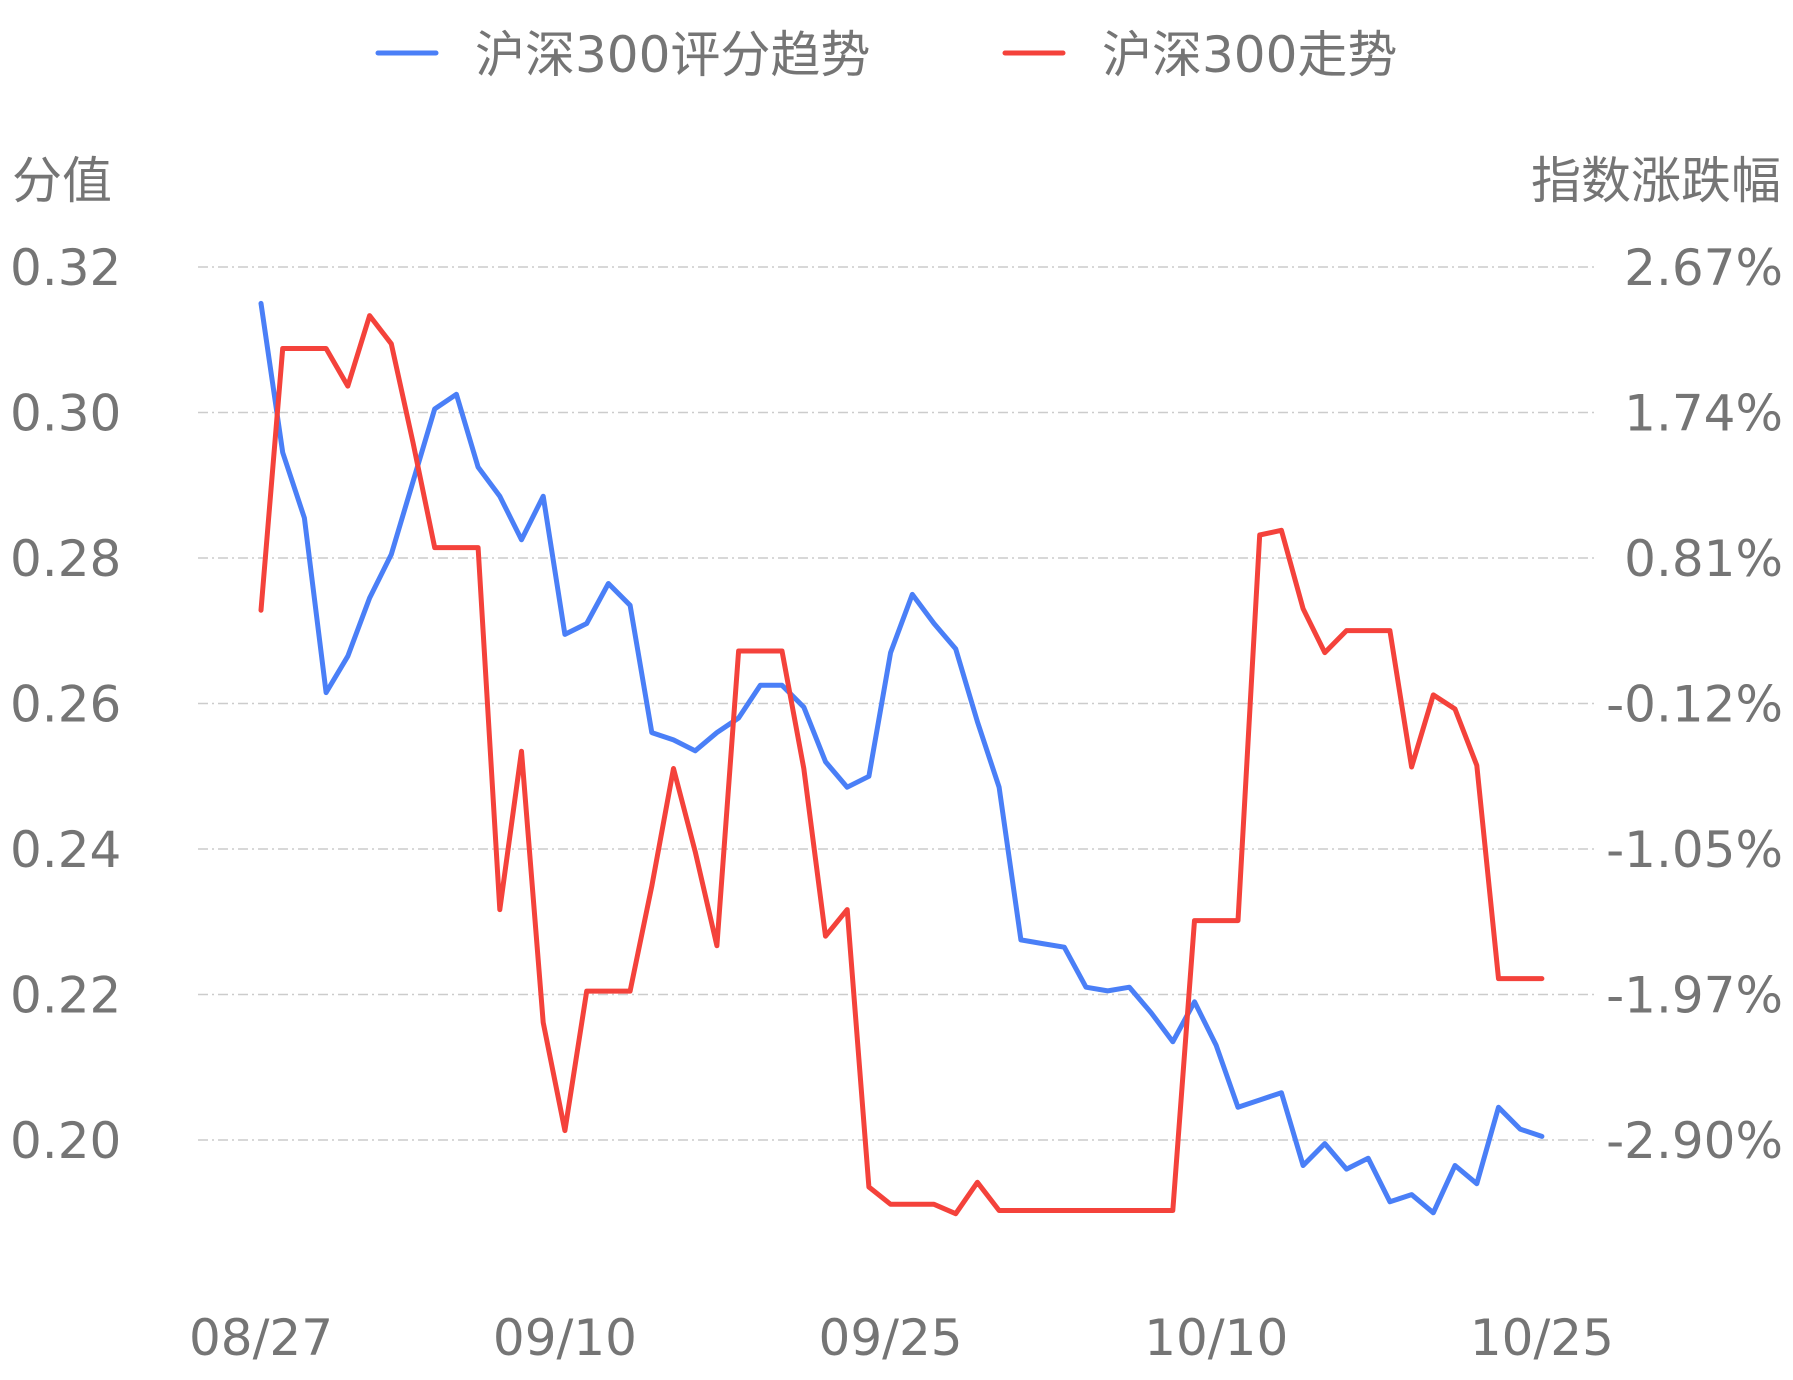 This screenshot has height=1380, width=1793. Describe the element at coordinates (65, 559) in the screenshot. I see `left-tick-label: 0.28` at that location.